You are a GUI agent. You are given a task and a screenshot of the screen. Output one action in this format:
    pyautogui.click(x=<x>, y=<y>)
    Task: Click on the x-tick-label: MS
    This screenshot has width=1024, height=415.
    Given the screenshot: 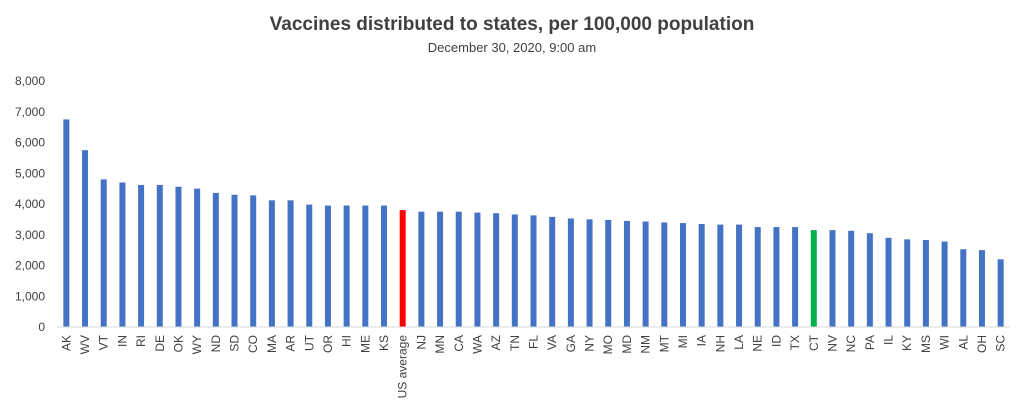 What is the action you would take?
    pyautogui.click(x=926, y=344)
    